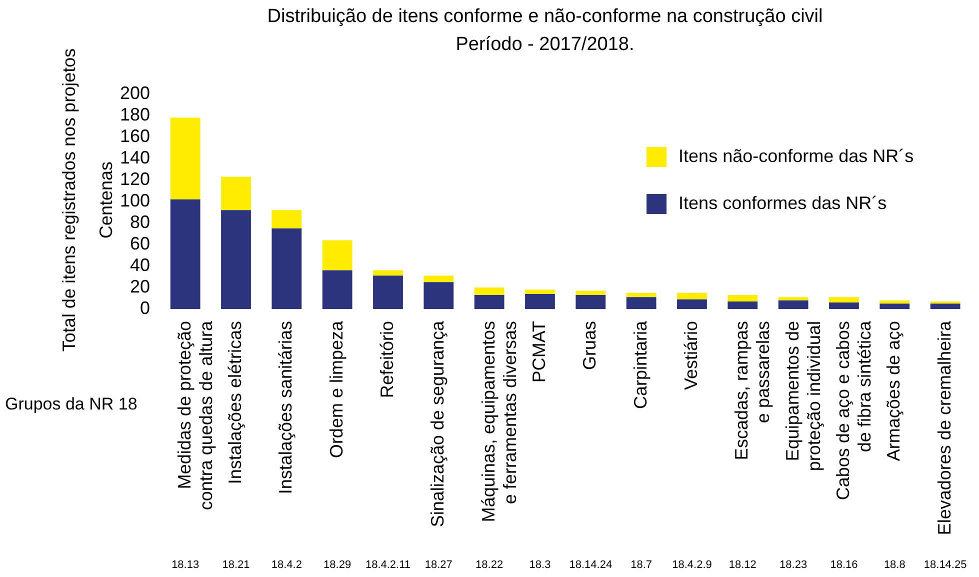 Image resolution: width=979 pixels, height=577 pixels. Describe the element at coordinates (490, 565) in the screenshot. I see `text: 18.22` at that location.